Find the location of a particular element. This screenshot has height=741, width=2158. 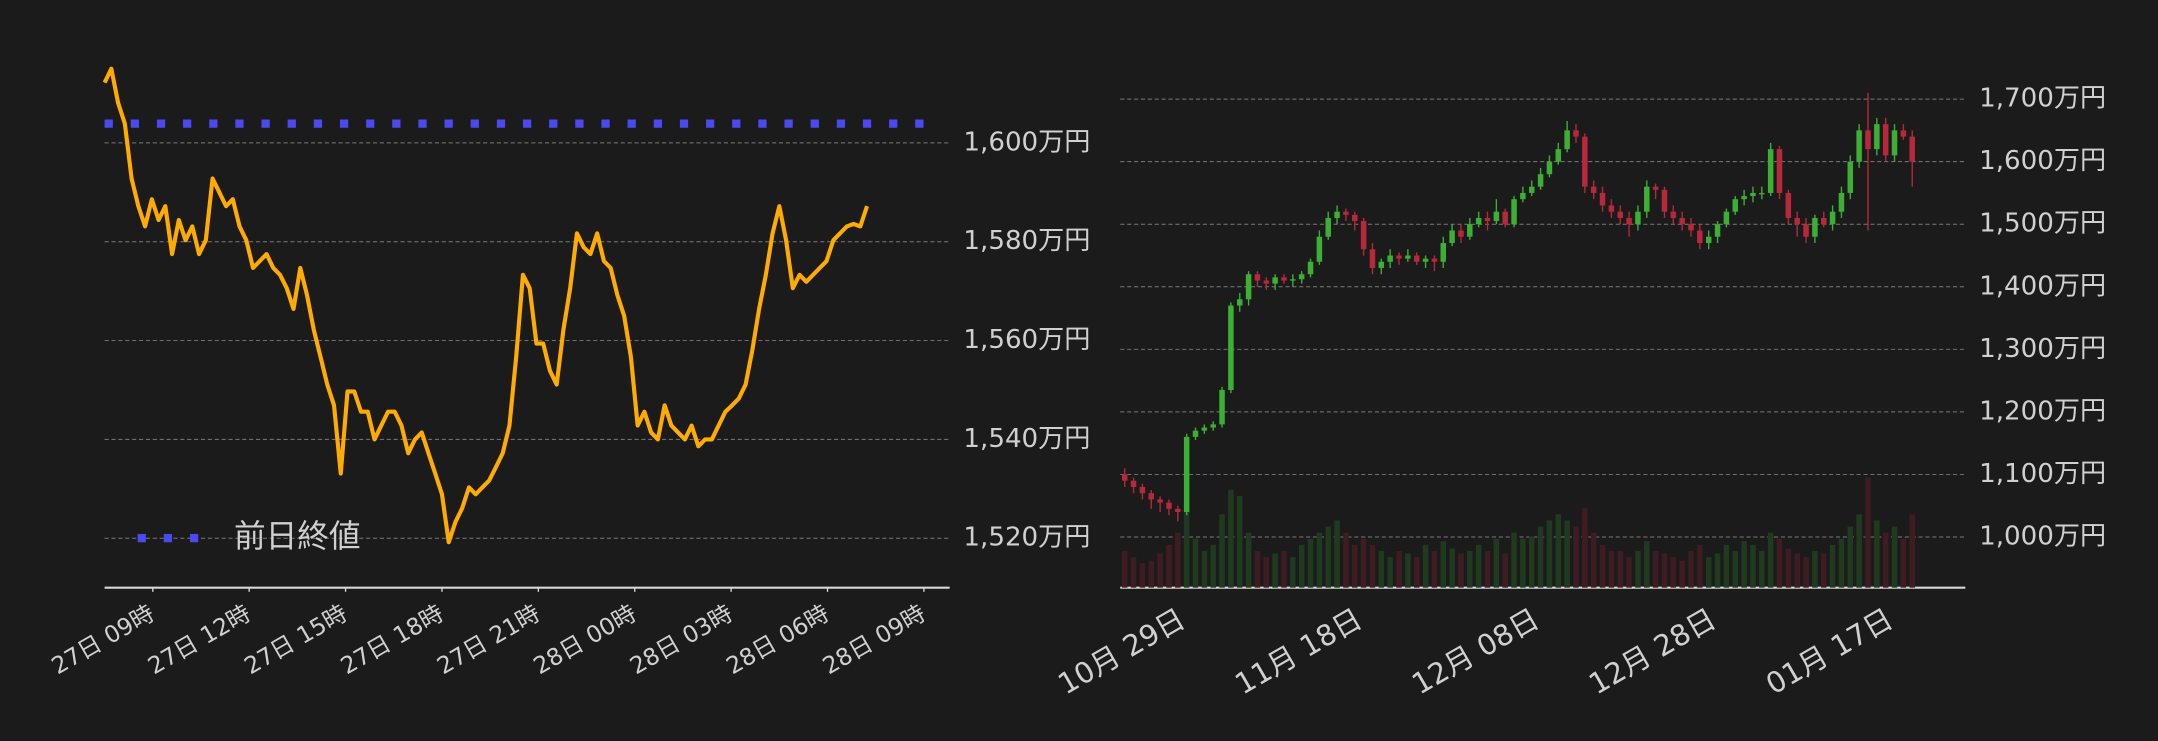

x-tick-label: 01月 17日 is located at coordinates (1829, 651).